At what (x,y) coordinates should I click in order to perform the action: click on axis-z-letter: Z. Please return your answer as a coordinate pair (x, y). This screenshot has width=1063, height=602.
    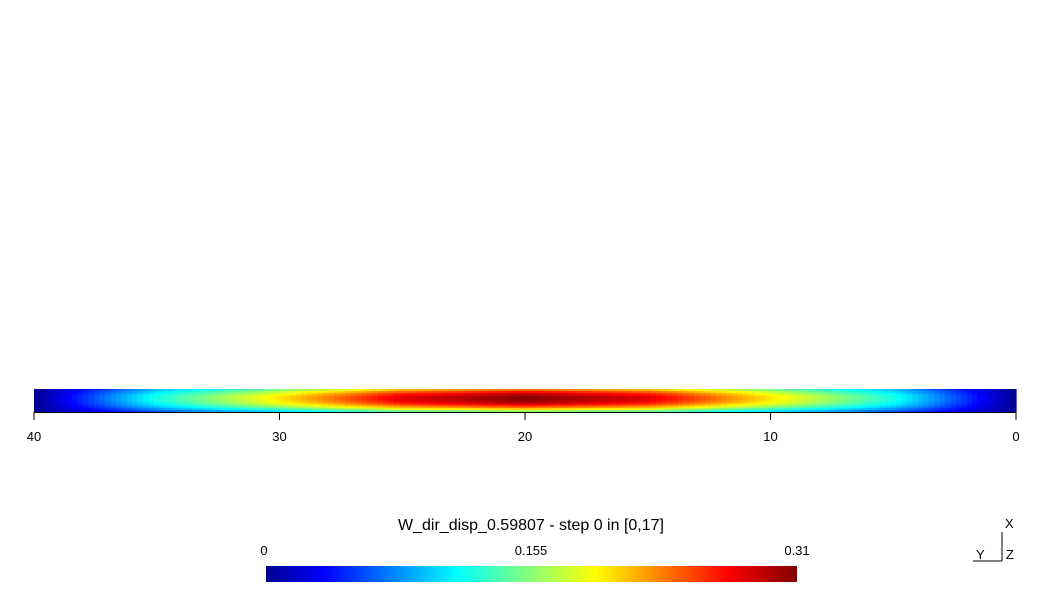
    Looking at the image, I should click on (1010, 554).